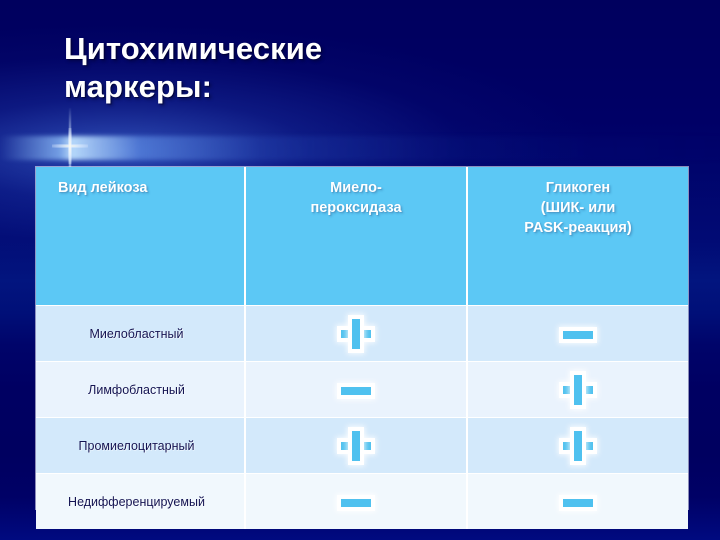 This screenshot has width=720, height=540. I want to click on table-row: Промиелоцитарный, so click(362, 445).